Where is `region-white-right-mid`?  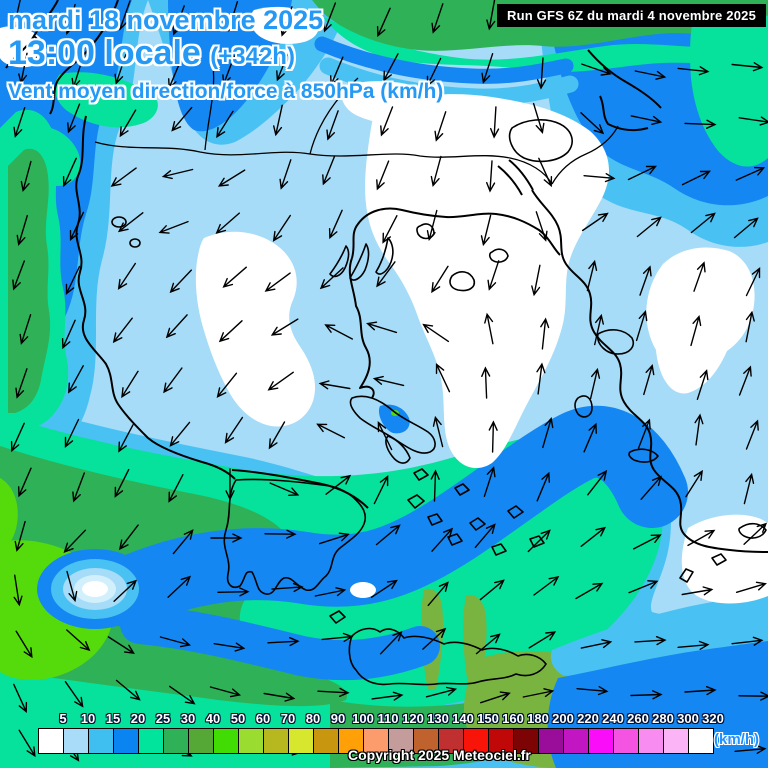
region-white-right-mid is located at coordinates (700, 320).